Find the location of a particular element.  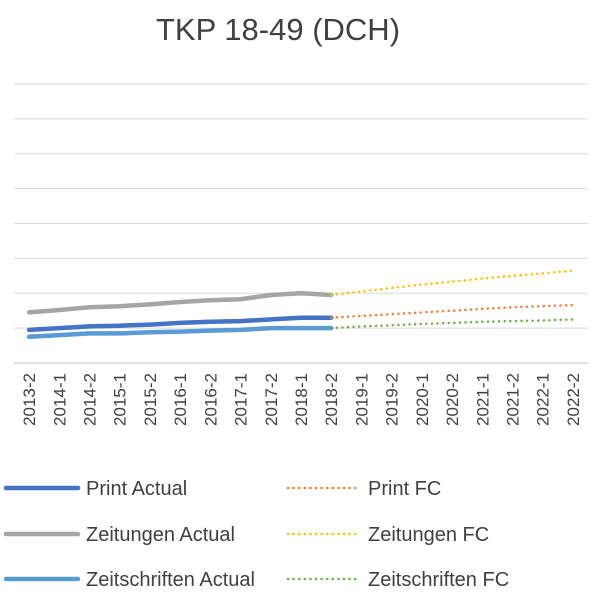

legend-item-zeitschriften-actual: Zeitschriften Actual is located at coordinates (129, 580).